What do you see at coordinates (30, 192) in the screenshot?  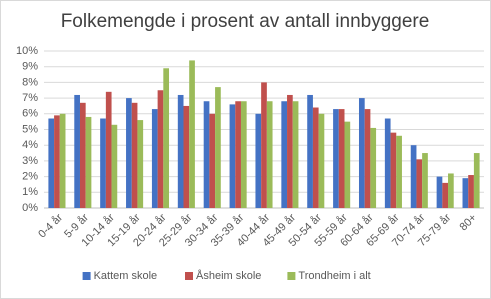 I see `y-tick-label: 1%` at bounding box center [30, 192].